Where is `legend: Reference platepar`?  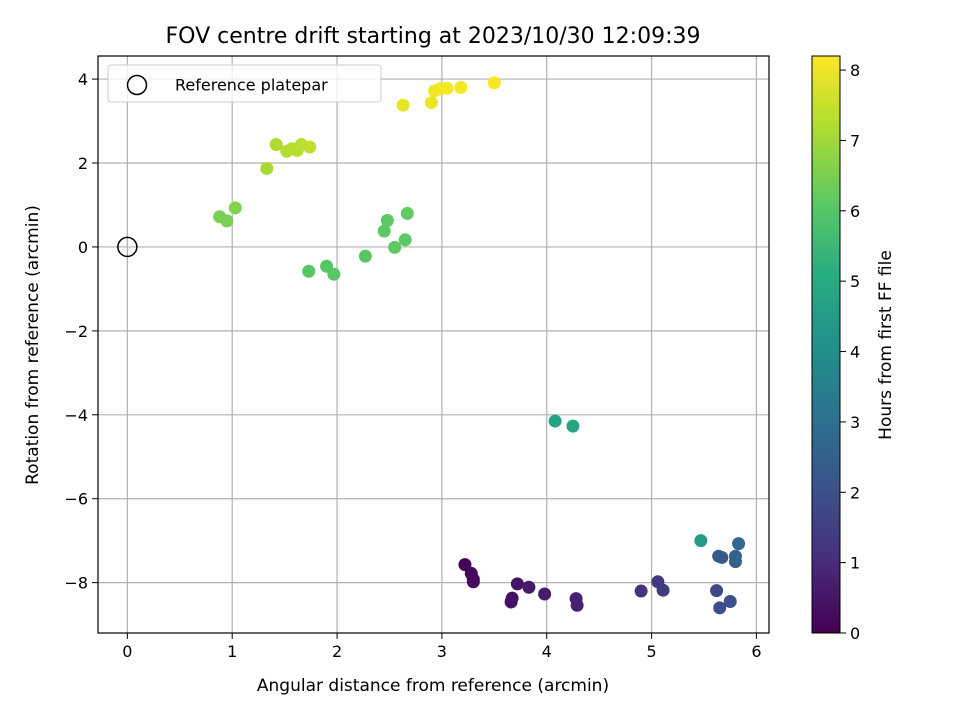
legend: Reference platepar is located at coordinates (244, 83).